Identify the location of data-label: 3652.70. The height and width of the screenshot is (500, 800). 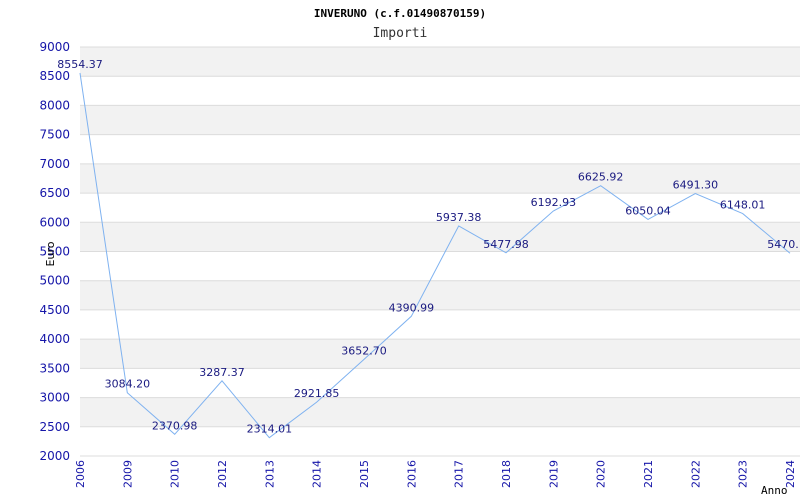
(364, 350).